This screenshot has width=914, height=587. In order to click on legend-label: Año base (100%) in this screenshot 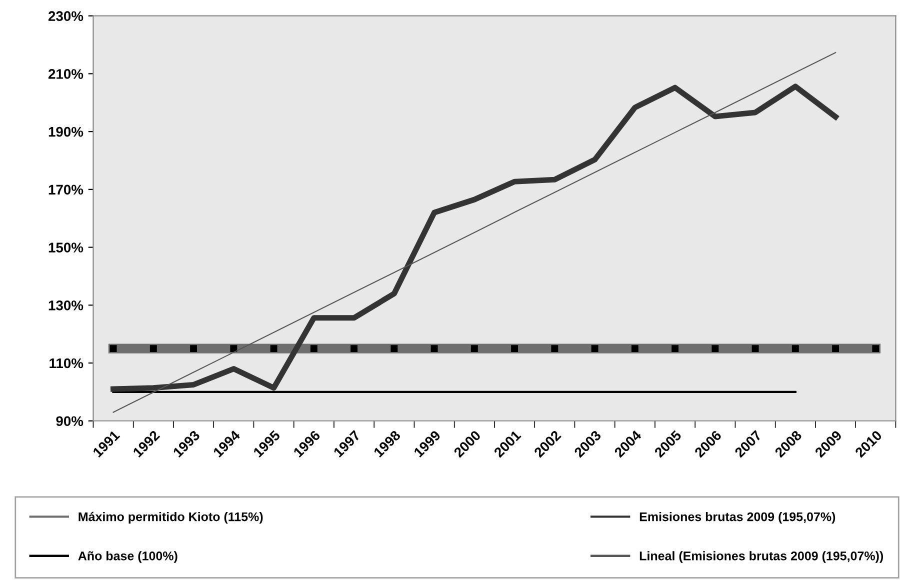, I will do `click(128, 557)`.